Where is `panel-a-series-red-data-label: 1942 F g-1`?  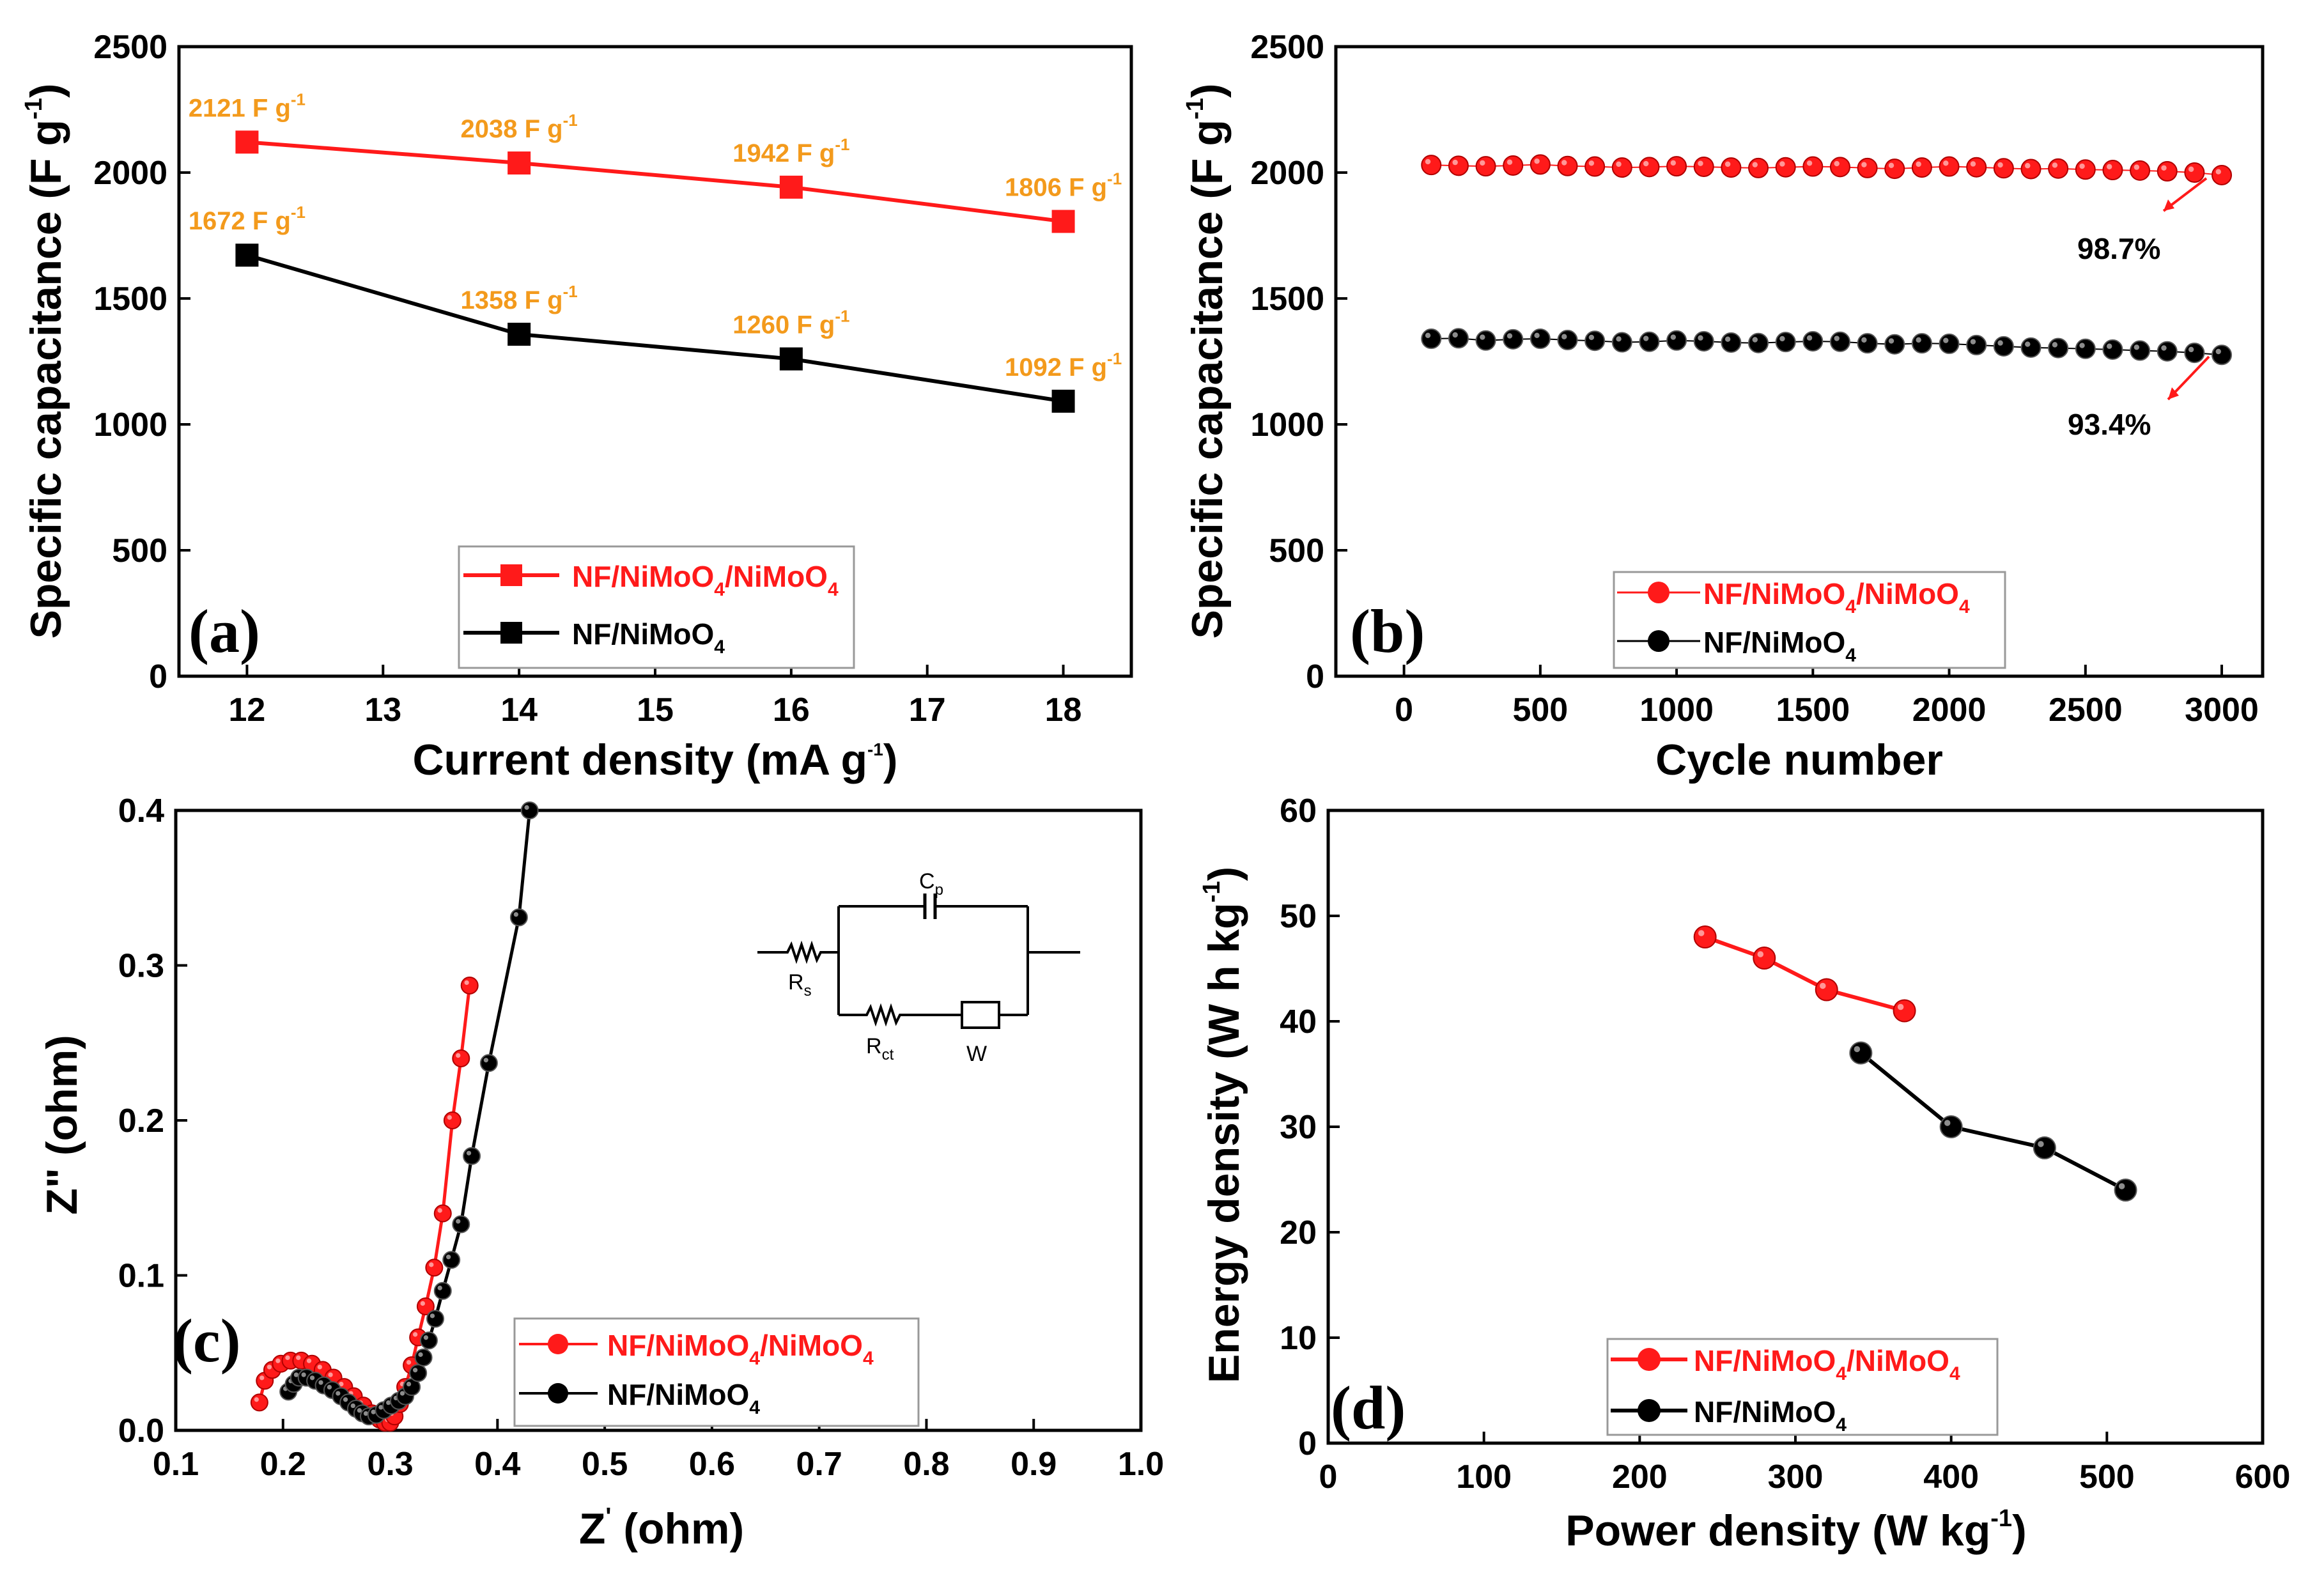 panel-a-series-red-data-label: 1942 F g-1 is located at coordinates (790, 151).